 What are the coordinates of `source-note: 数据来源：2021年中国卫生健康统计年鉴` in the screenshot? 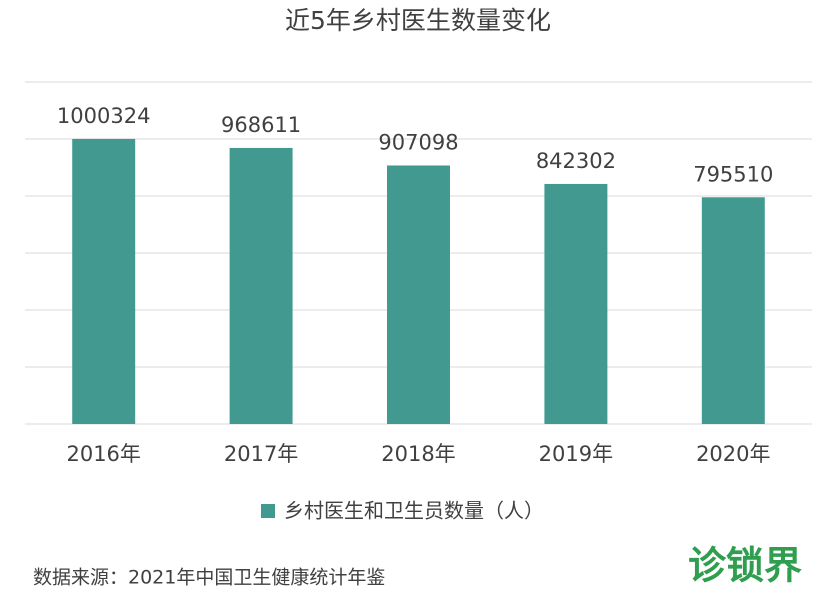 It's located at (209, 578).